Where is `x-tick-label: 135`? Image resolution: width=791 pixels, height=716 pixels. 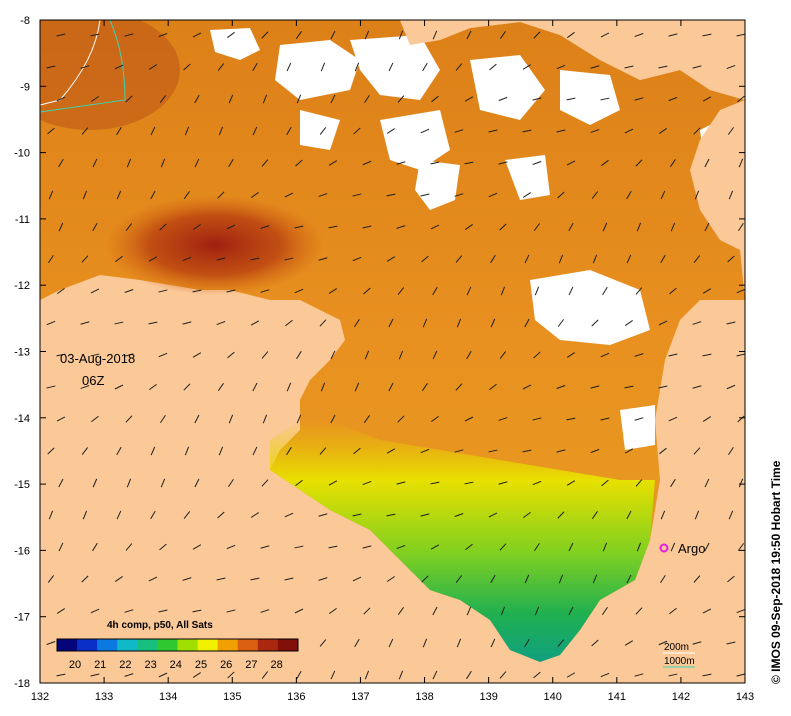 x-tick-label: 135 is located at coordinates (232, 697).